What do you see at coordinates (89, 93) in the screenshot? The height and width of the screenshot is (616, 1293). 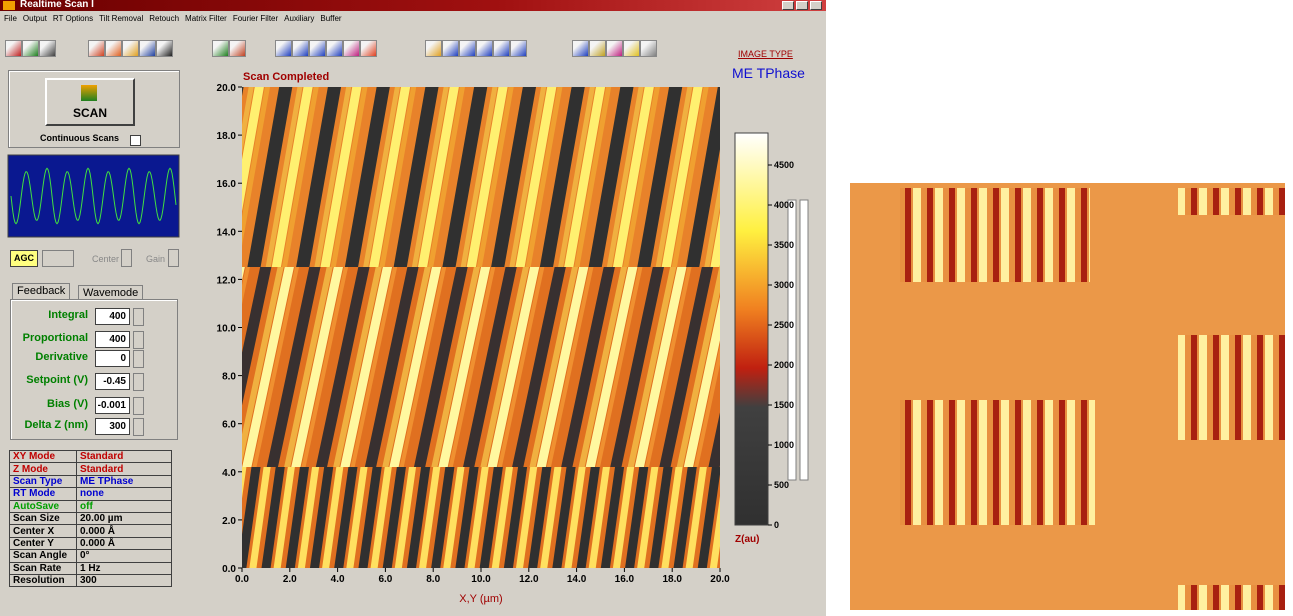 I see `scan-icon` at bounding box center [89, 93].